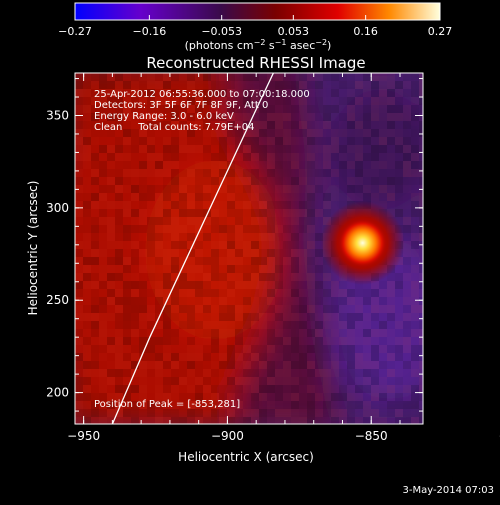 The height and width of the screenshot is (505, 500). Describe the element at coordinates (57, 393) in the screenshot. I see `y-tick-label: 200` at that location.